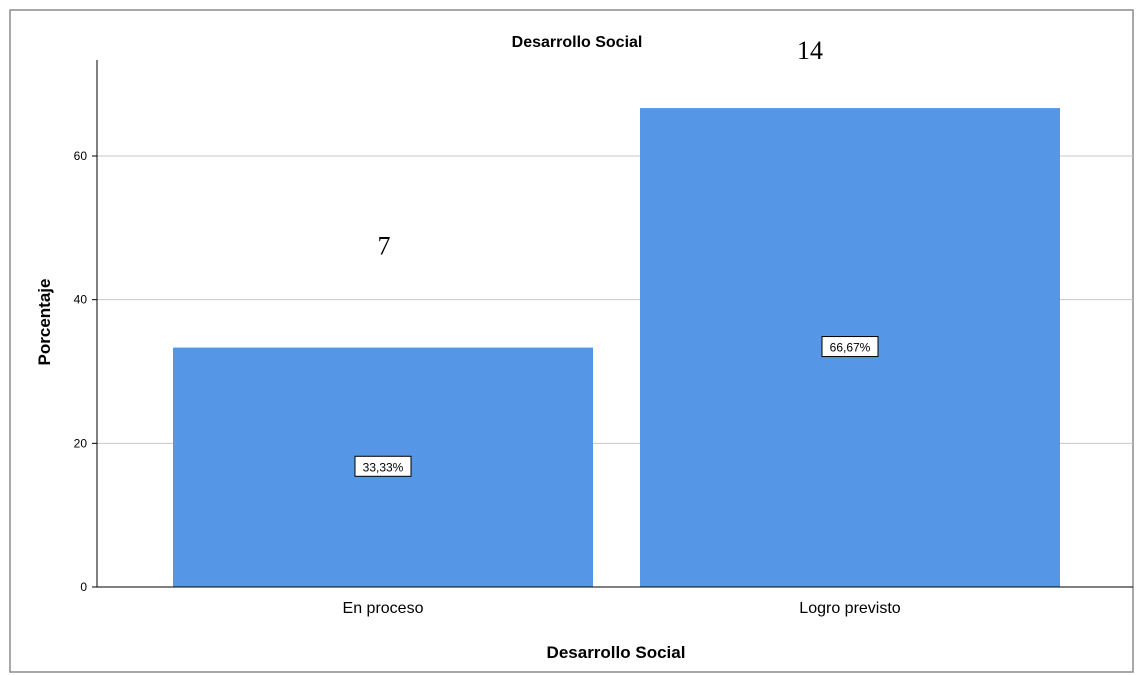 The image size is (1142, 675). What do you see at coordinates (384, 246) in the screenshot?
I see `count-annotation: 7` at bounding box center [384, 246].